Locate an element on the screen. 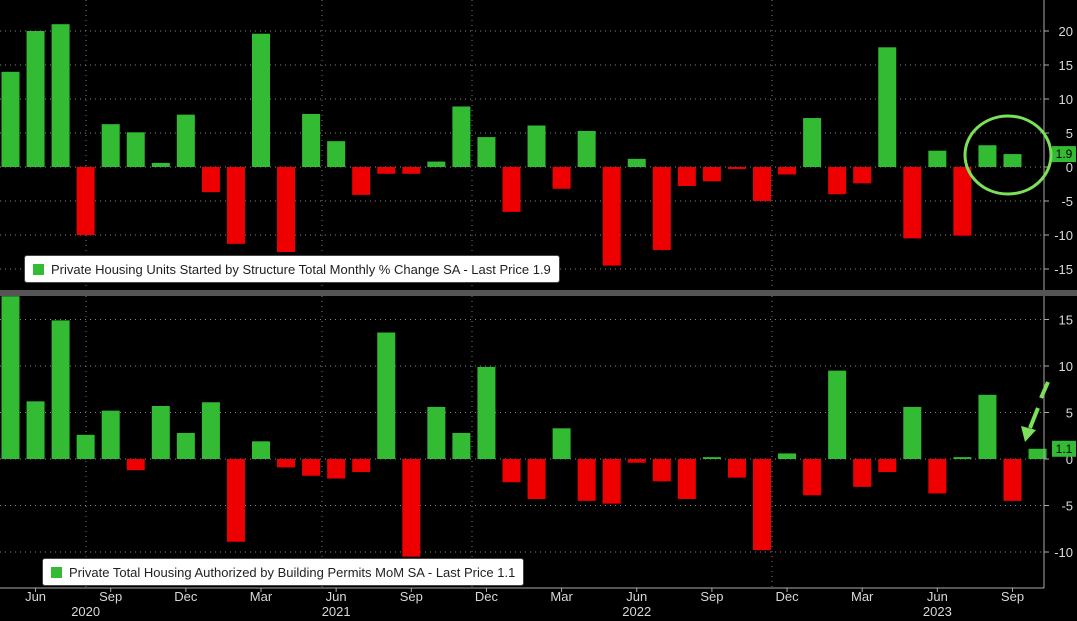 Image resolution: width=1077 pixels, height=621 pixels. permits-last-price-box is located at coordinates (1064, 448).